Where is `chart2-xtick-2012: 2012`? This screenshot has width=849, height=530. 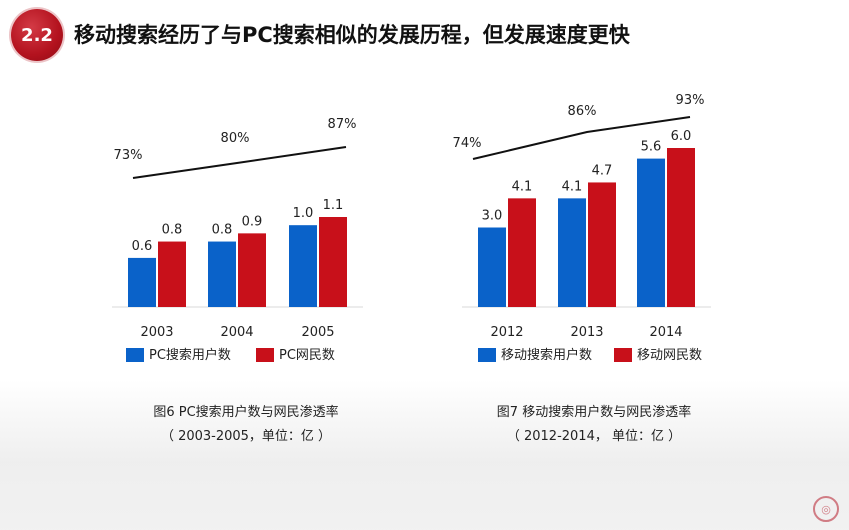 chart2-xtick-2012: 2012 is located at coordinates (506, 332).